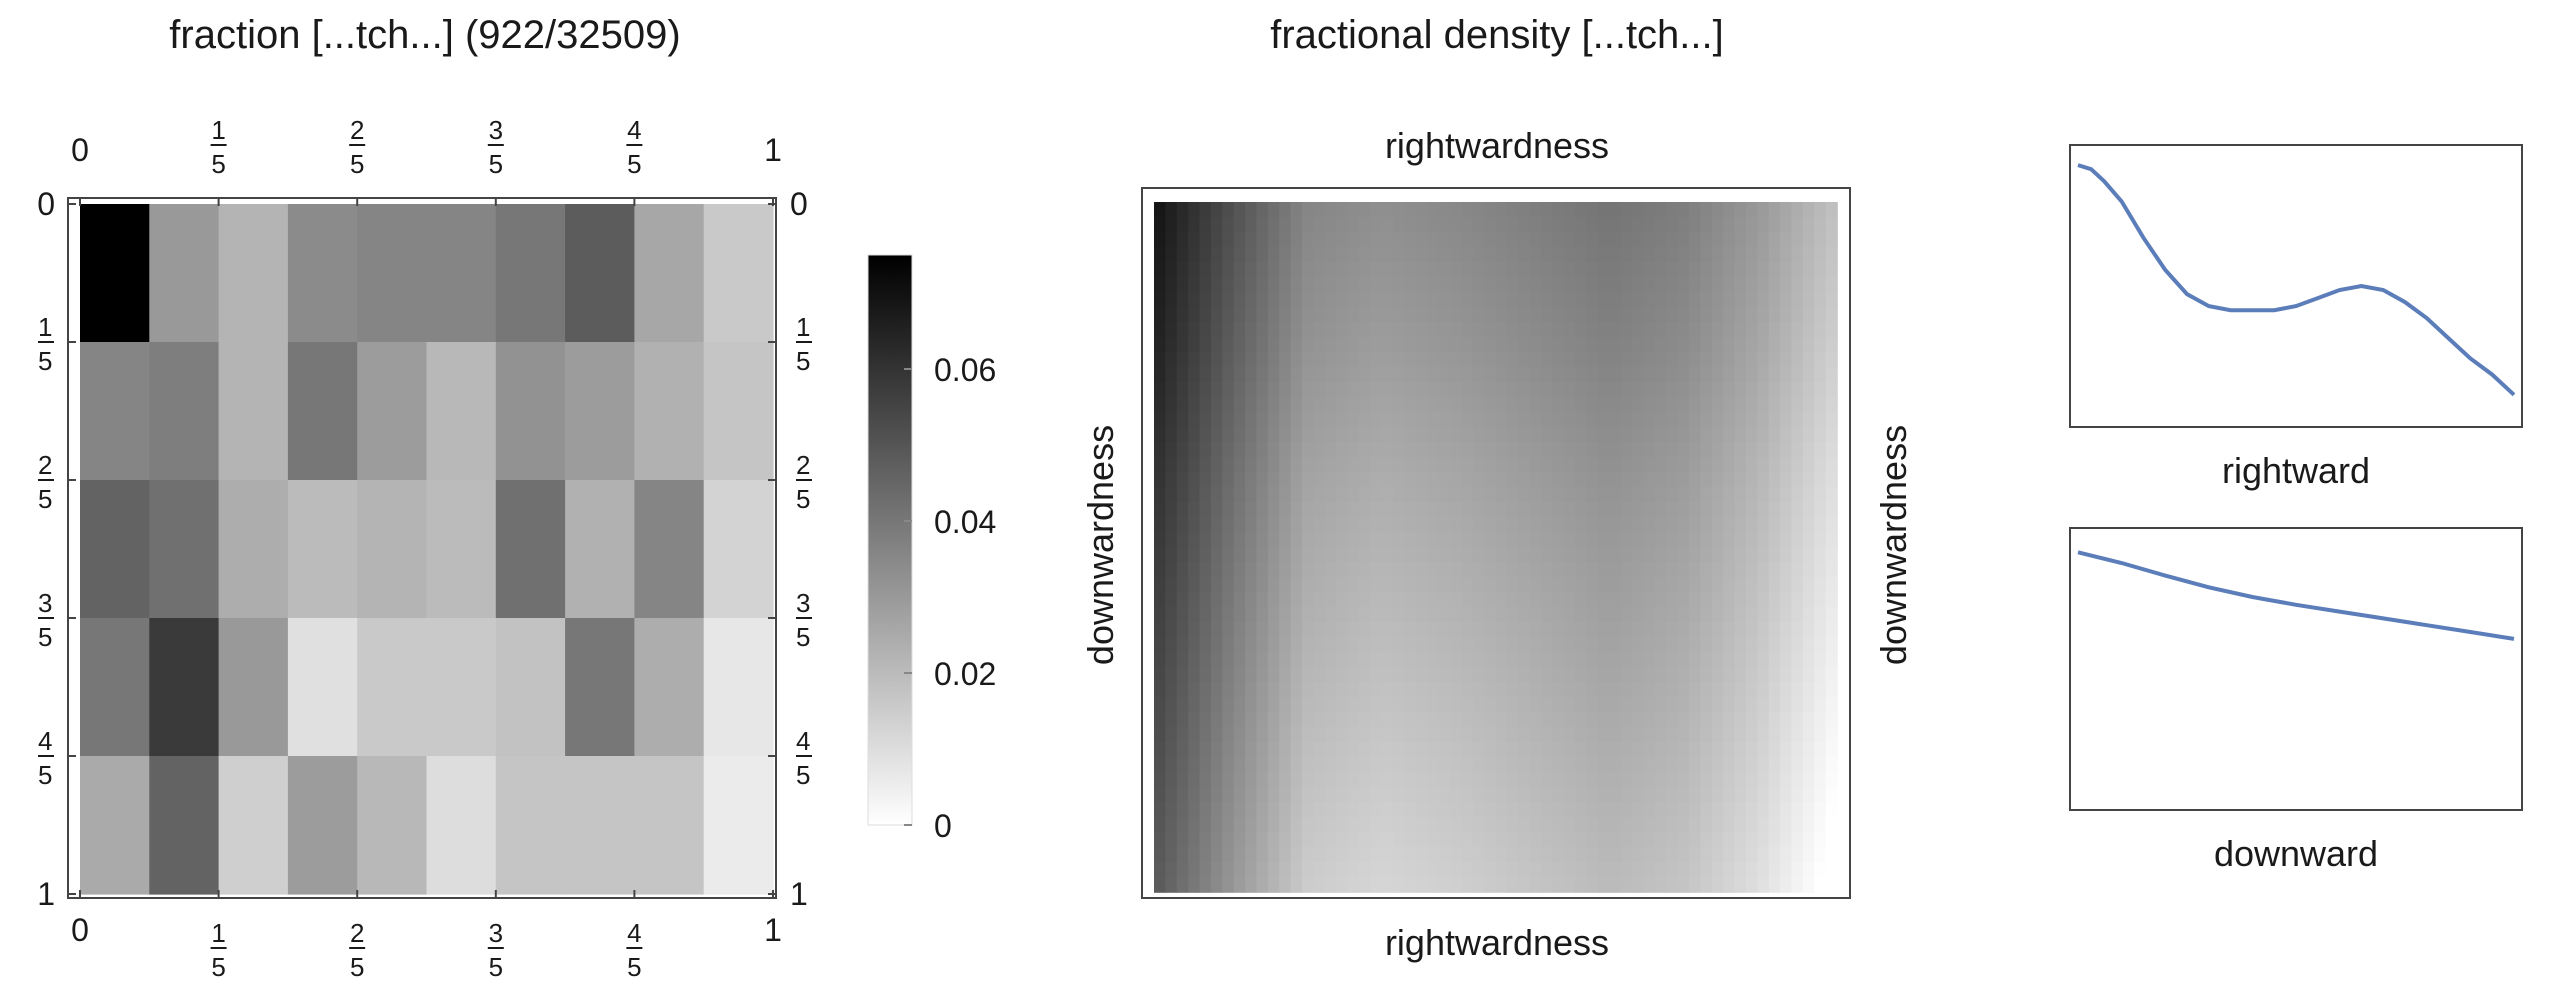 The image size is (2558, 1000). I want to click on tick-label: 25, so click(357, 950).